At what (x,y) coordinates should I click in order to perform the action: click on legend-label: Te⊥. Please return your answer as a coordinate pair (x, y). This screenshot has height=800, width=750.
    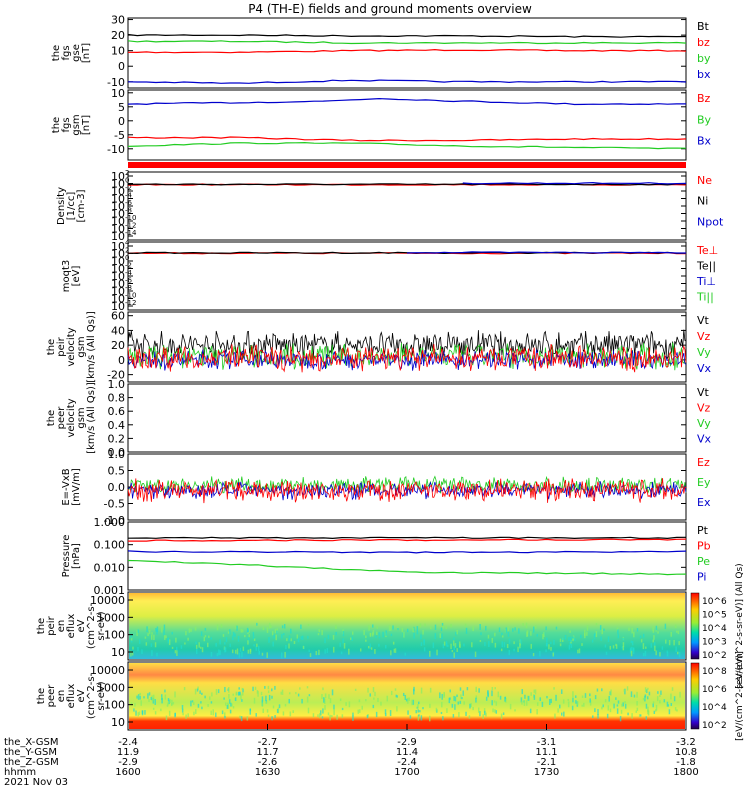
    Looking at the image, I should click on (707, 250).